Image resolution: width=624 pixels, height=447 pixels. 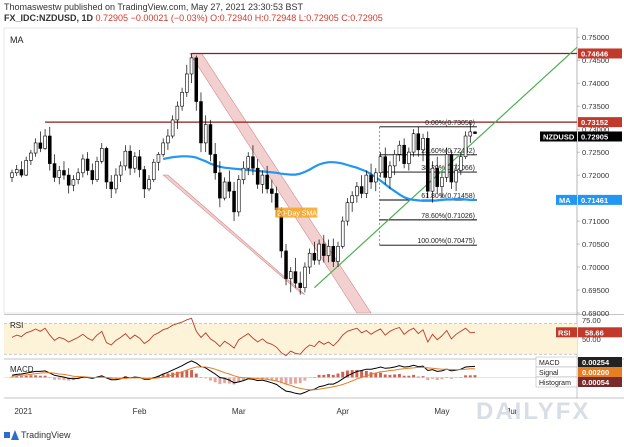 What do you see at coordinates (549, 363) in the screenshot?
I see `macd-tag-label: MACD` at bounding box center [549, 363].